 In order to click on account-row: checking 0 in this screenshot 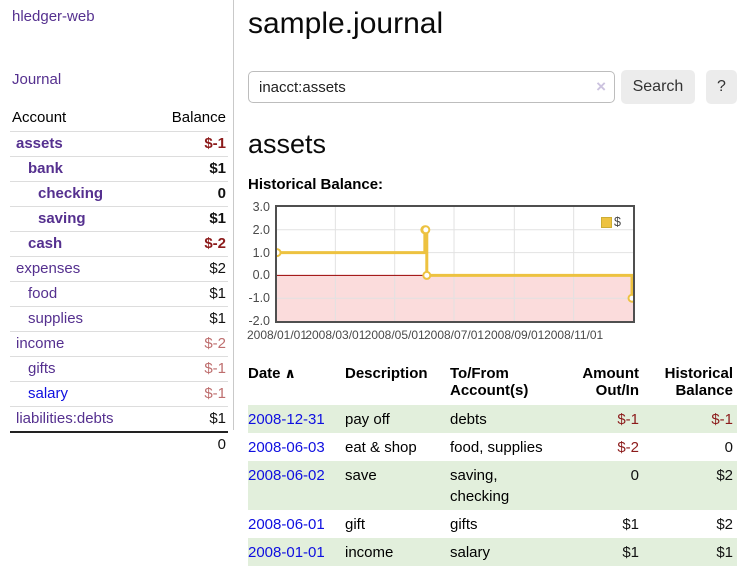, I will do `click(119, 194)`.